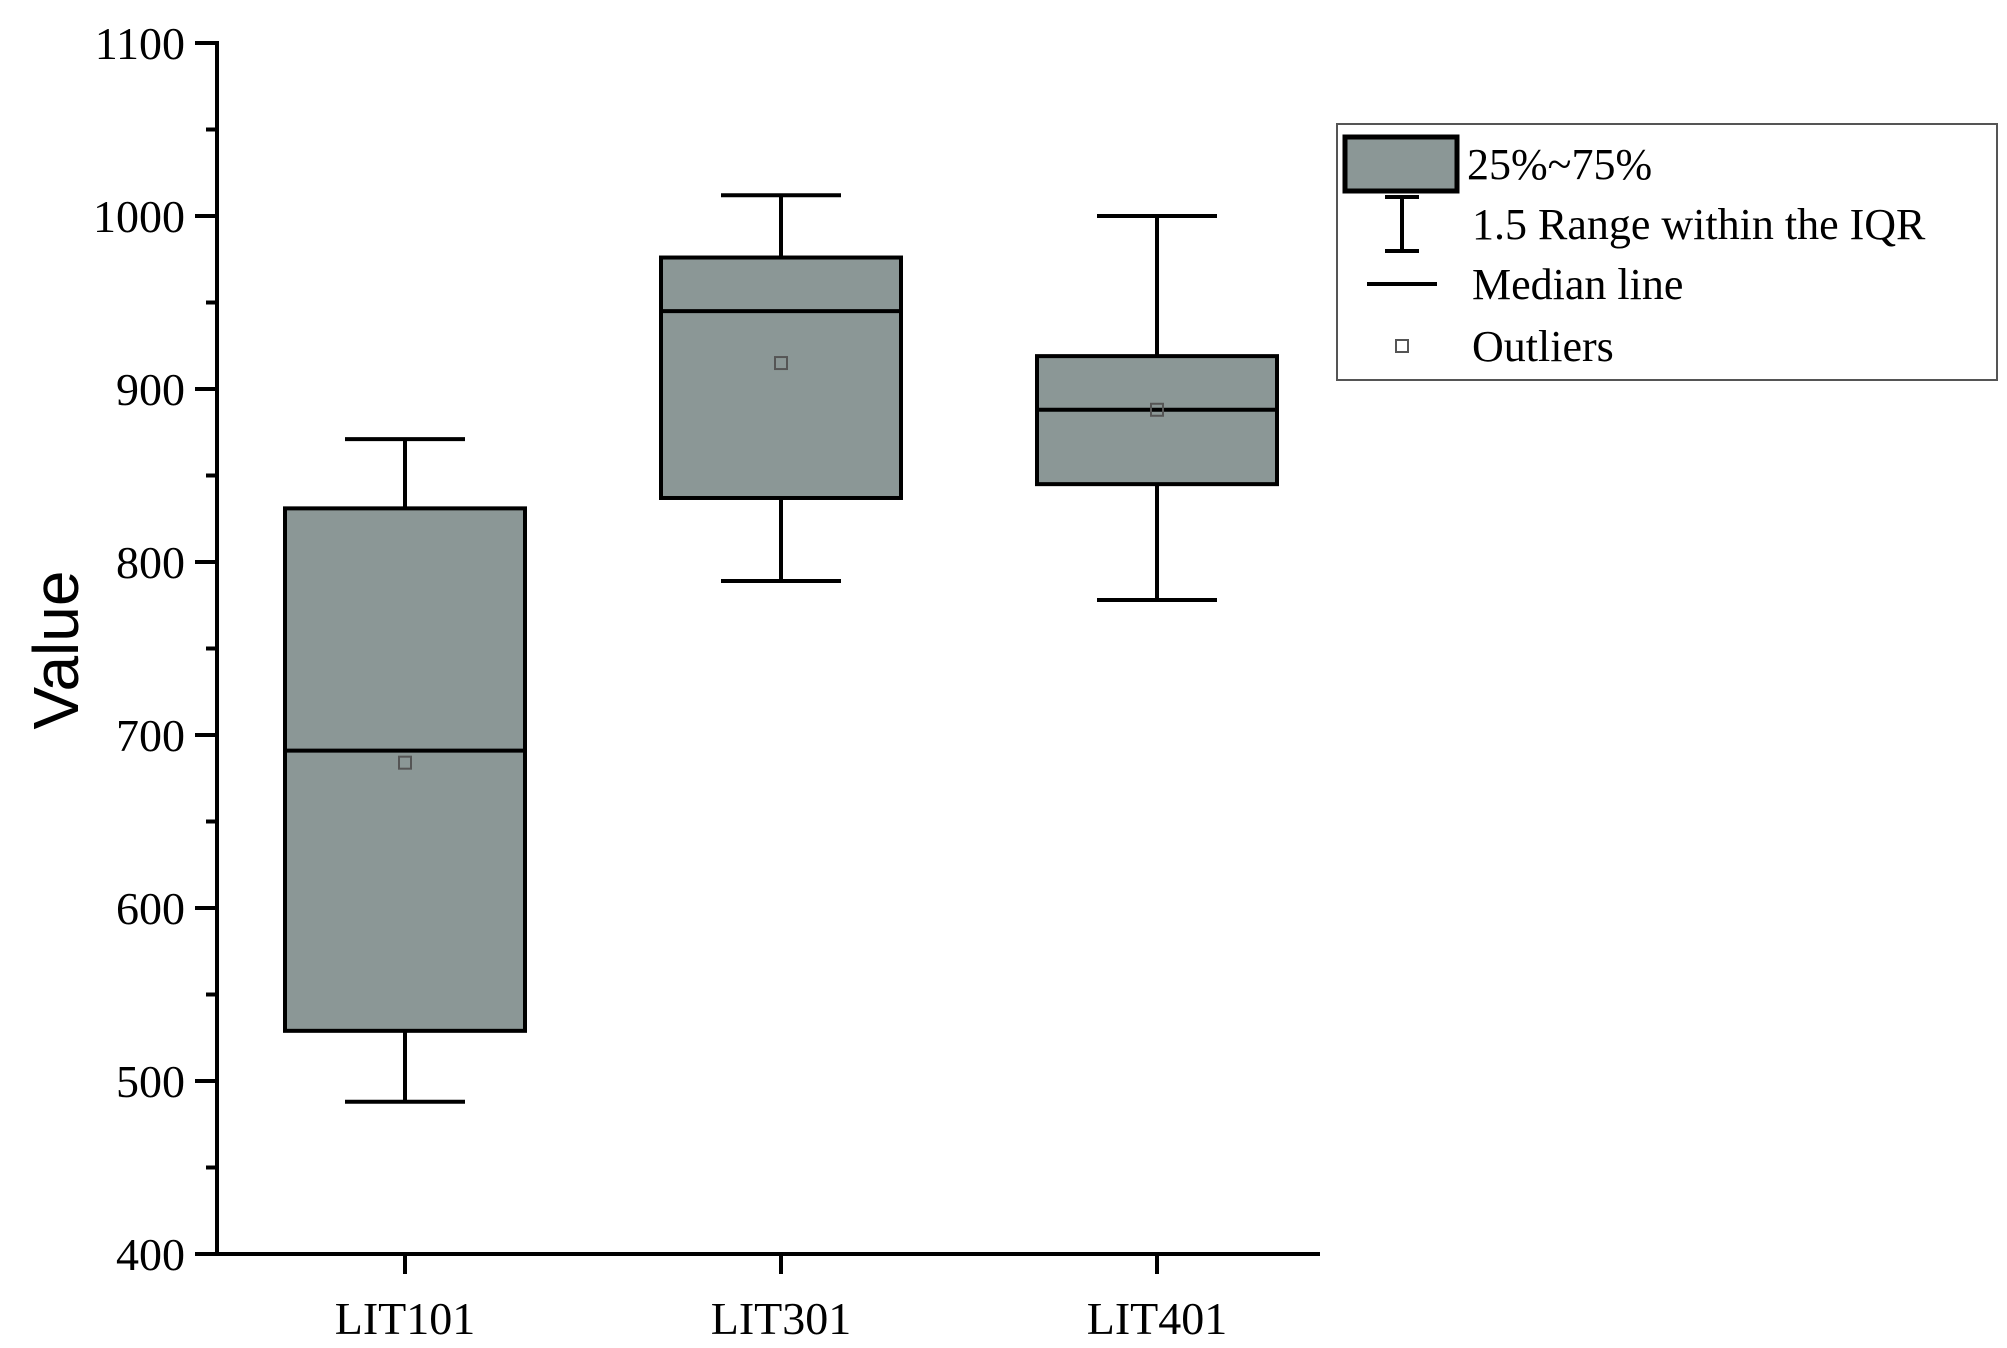 Image resolution: width=2007 pixels, height=1348 pixels. Describe the element at coordinates (150, 1254) in the screenshot. I see `y-tick-label: 400` at that location.